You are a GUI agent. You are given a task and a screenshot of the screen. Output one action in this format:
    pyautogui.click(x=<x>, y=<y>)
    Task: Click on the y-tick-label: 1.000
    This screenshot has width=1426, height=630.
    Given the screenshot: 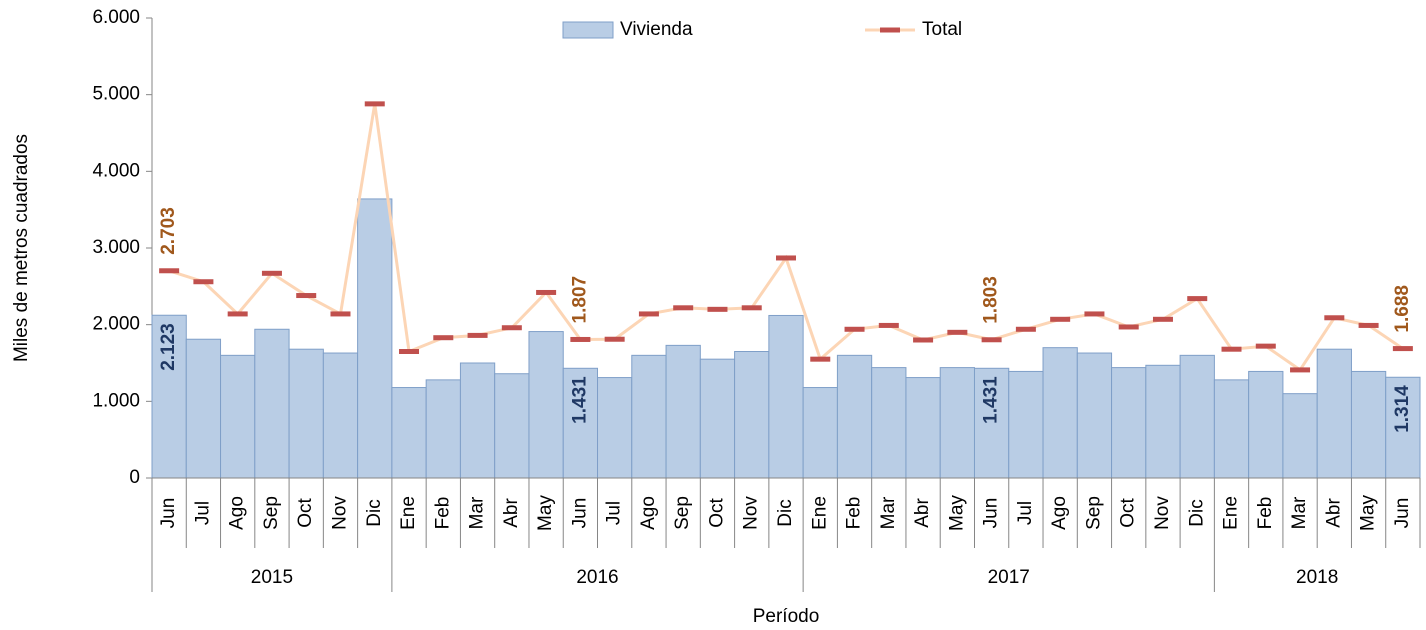 What is the action you would take?
    pyautogui.click(x=116, y=400)
    